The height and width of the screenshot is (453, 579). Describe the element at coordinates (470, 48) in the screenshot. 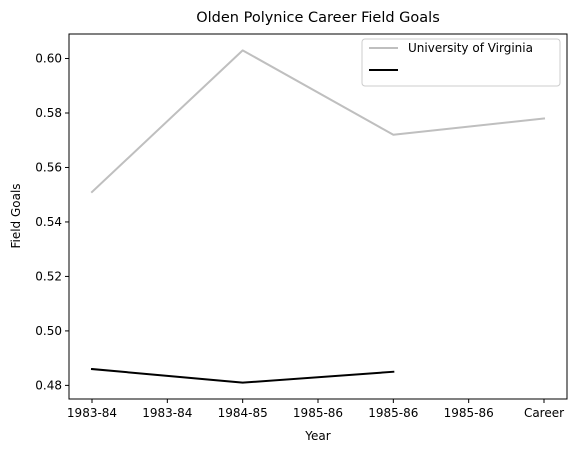

I see `legend-label: University of Virginia` at that location.